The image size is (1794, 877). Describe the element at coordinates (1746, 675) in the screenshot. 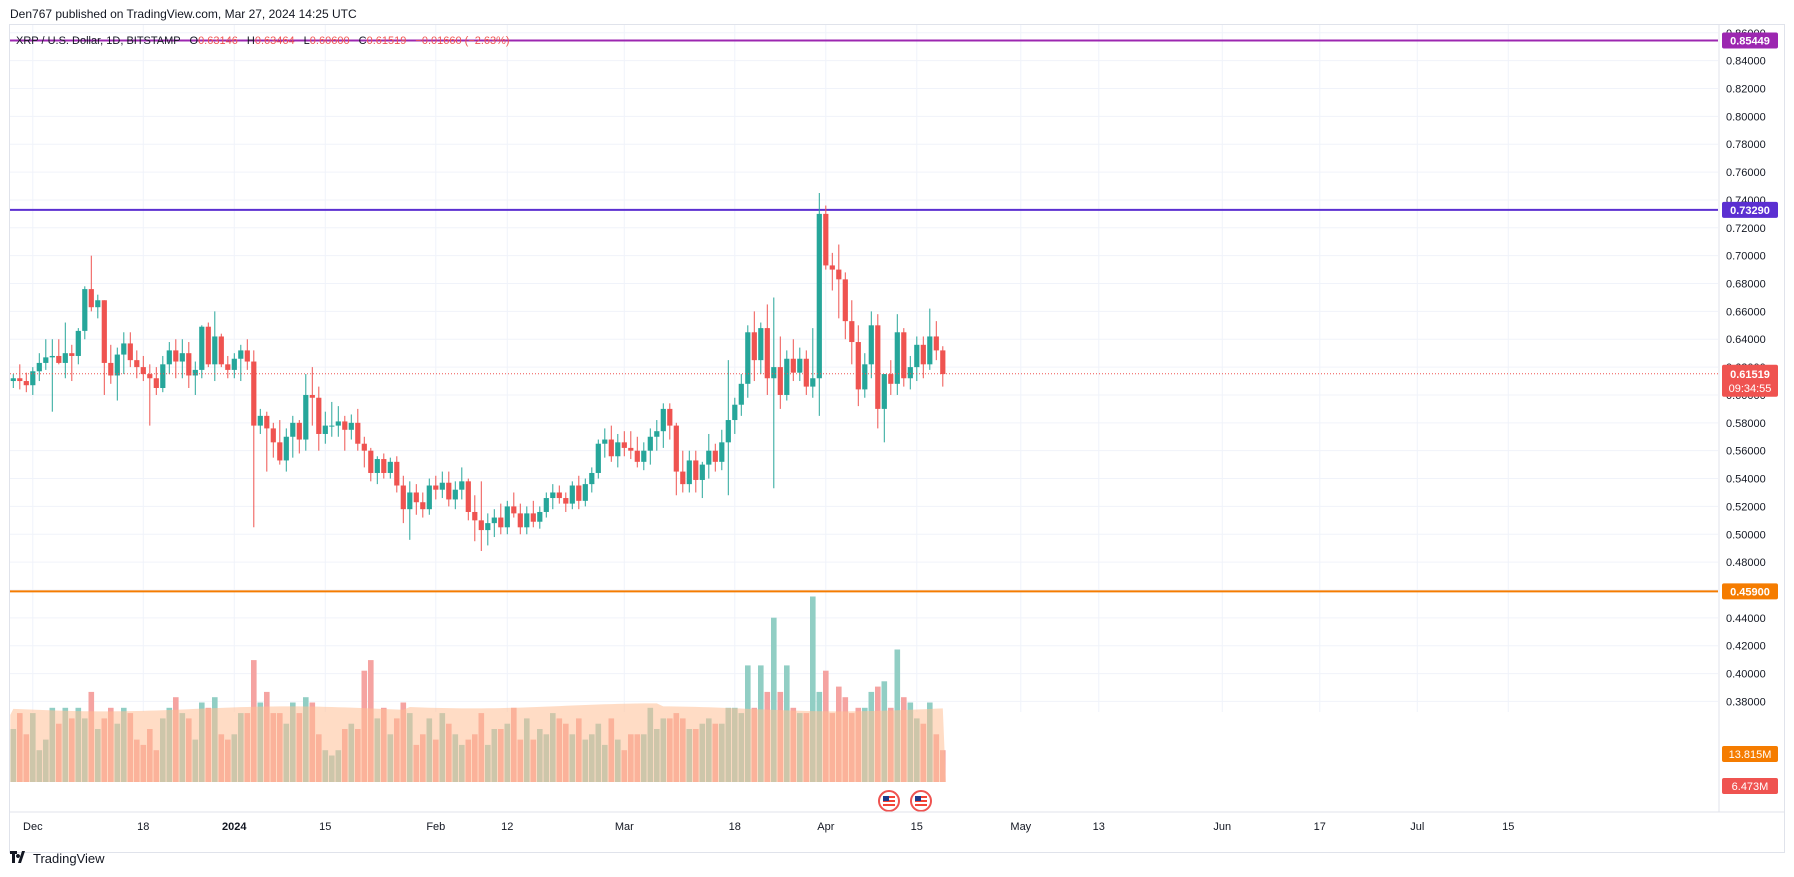

I see `price-tick-label: 0.40000` at that location.